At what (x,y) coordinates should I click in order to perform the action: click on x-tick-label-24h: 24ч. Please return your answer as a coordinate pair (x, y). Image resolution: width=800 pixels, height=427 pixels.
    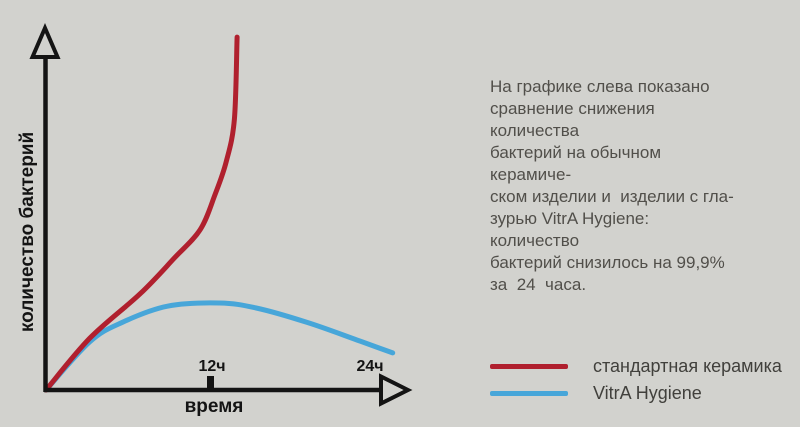
    Looking at the image, I should click on (369, 366).